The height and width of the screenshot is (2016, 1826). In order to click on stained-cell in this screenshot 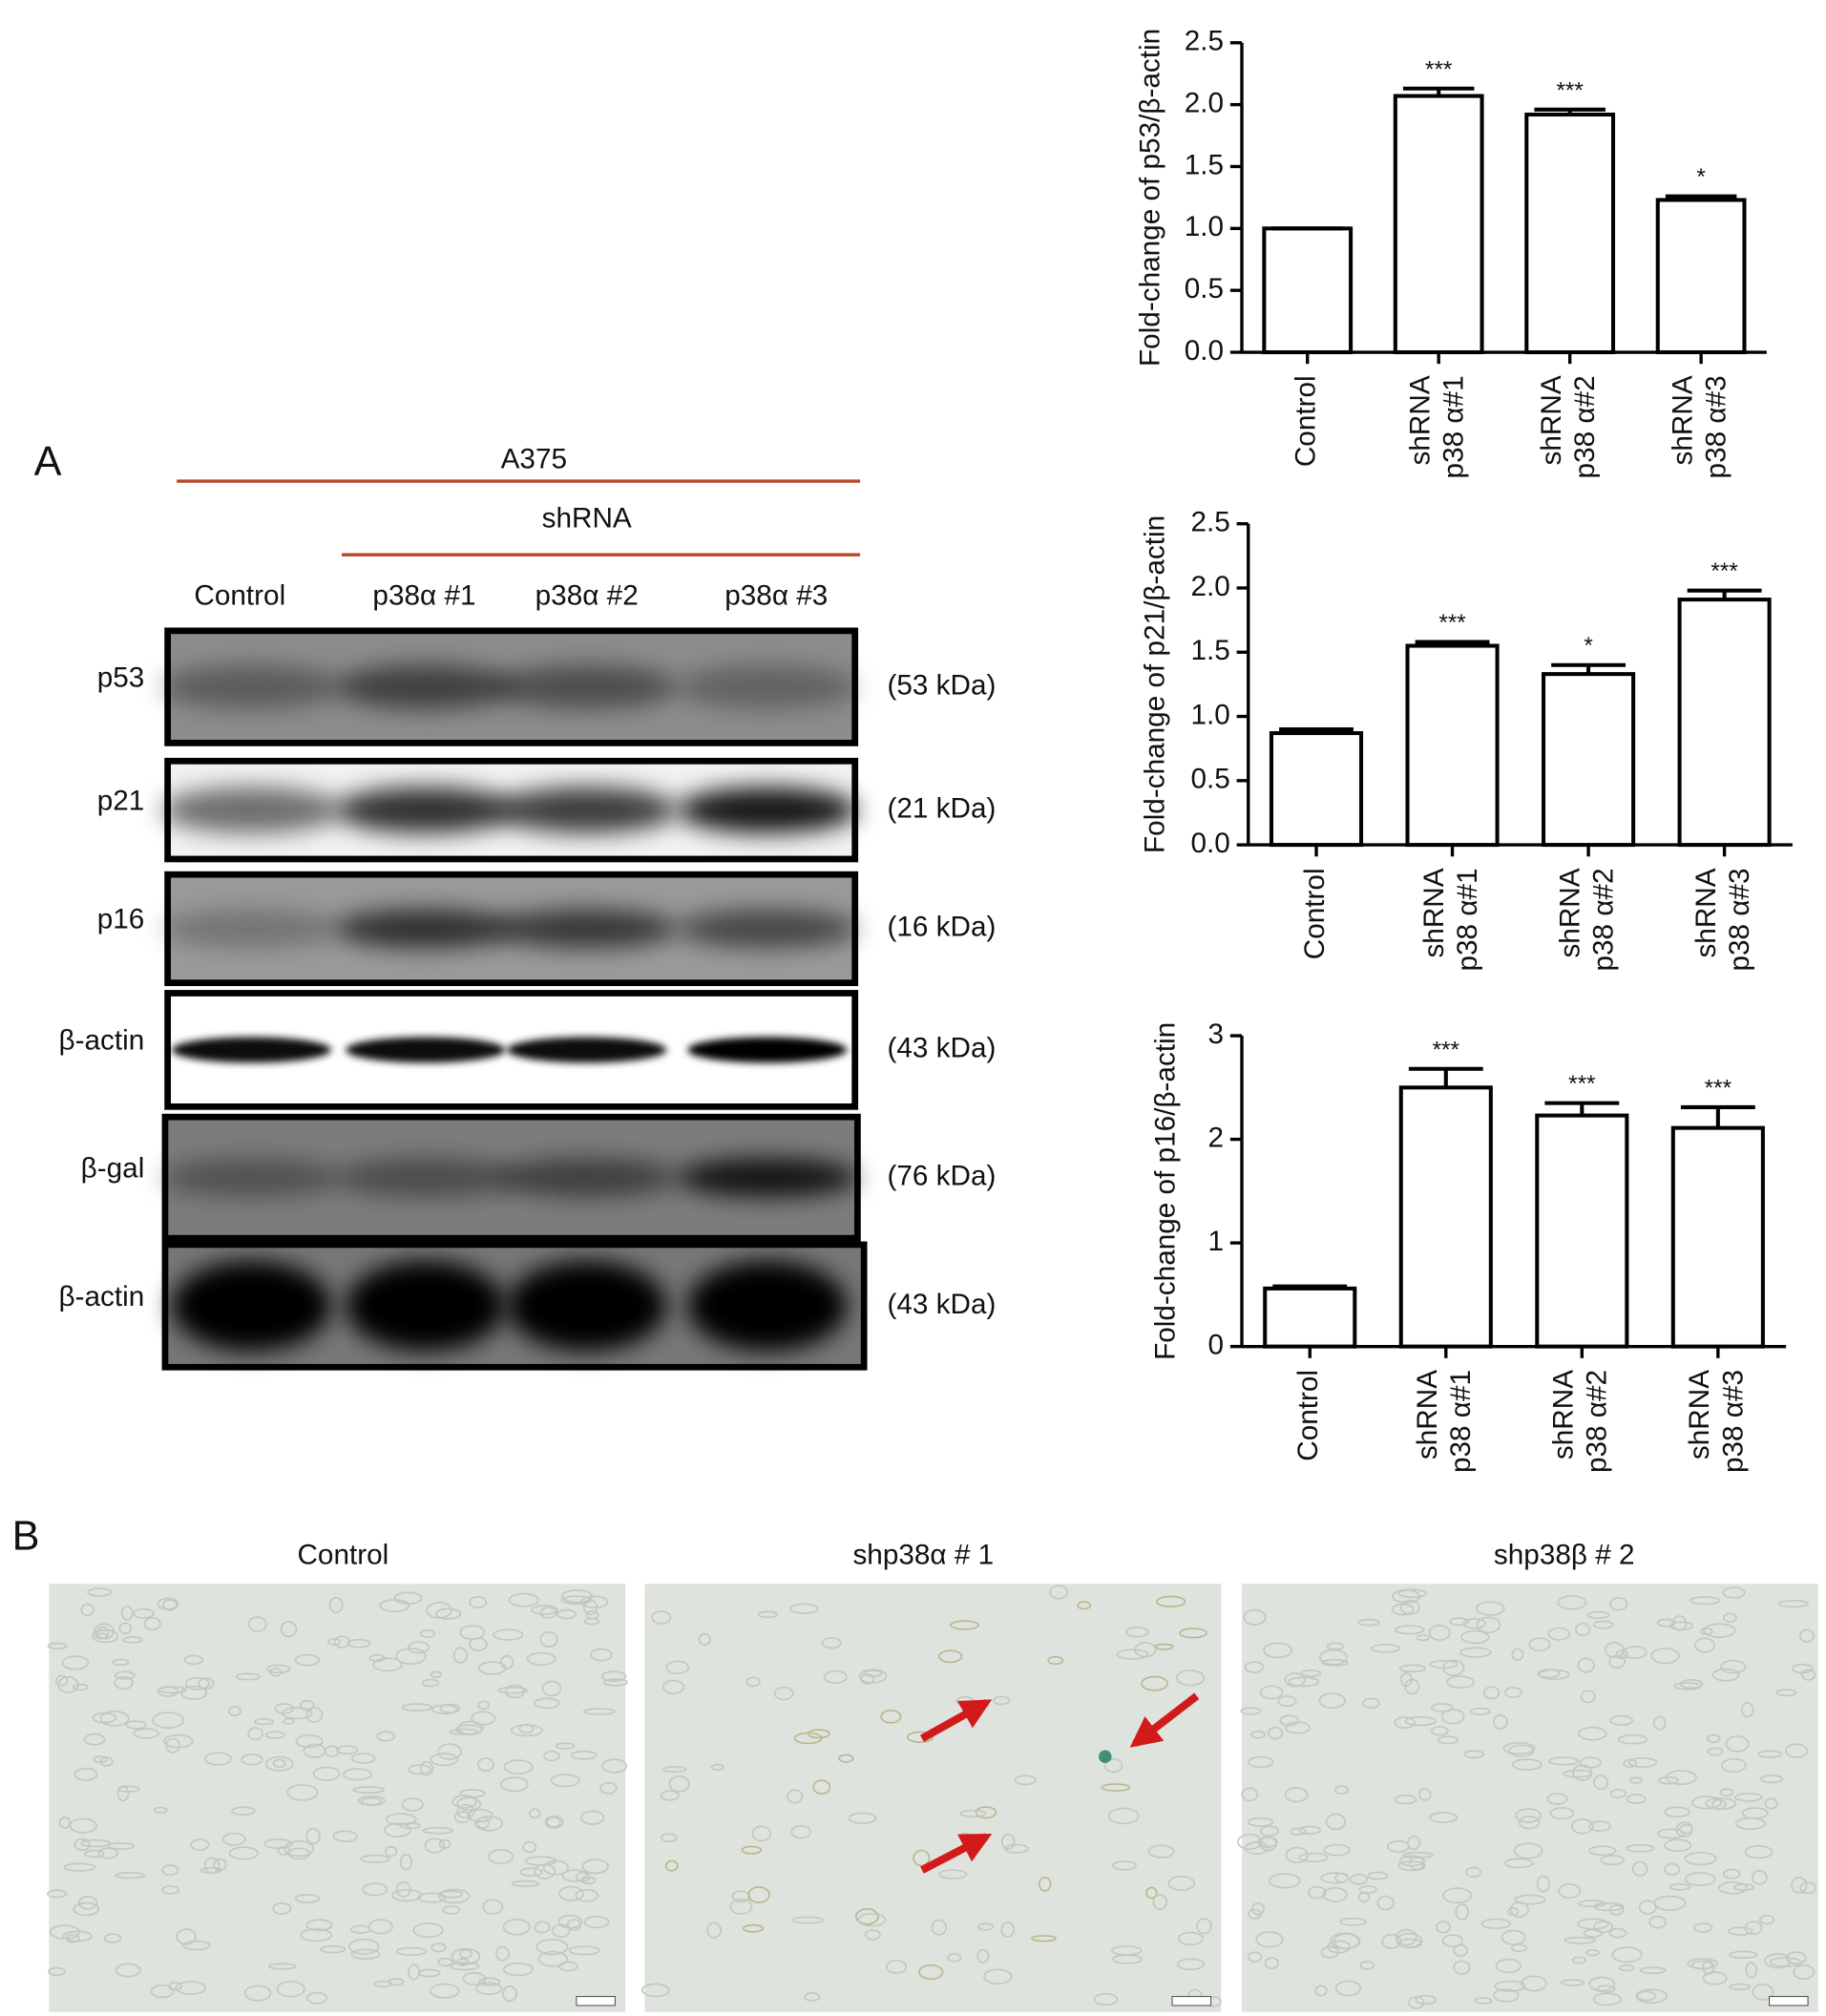, I will do `click(1105, 1757)`.